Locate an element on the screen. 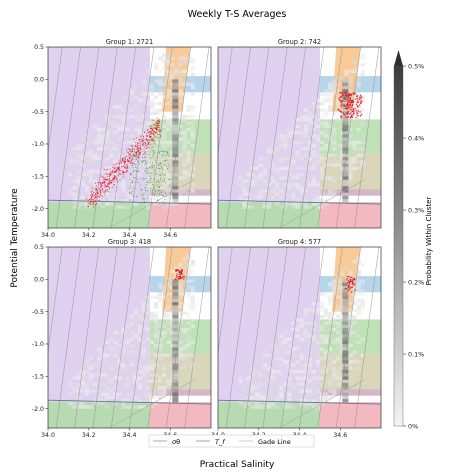 The image size is (474, 474). x-tick-label: 34.4 is located at coordinates (130, 235).